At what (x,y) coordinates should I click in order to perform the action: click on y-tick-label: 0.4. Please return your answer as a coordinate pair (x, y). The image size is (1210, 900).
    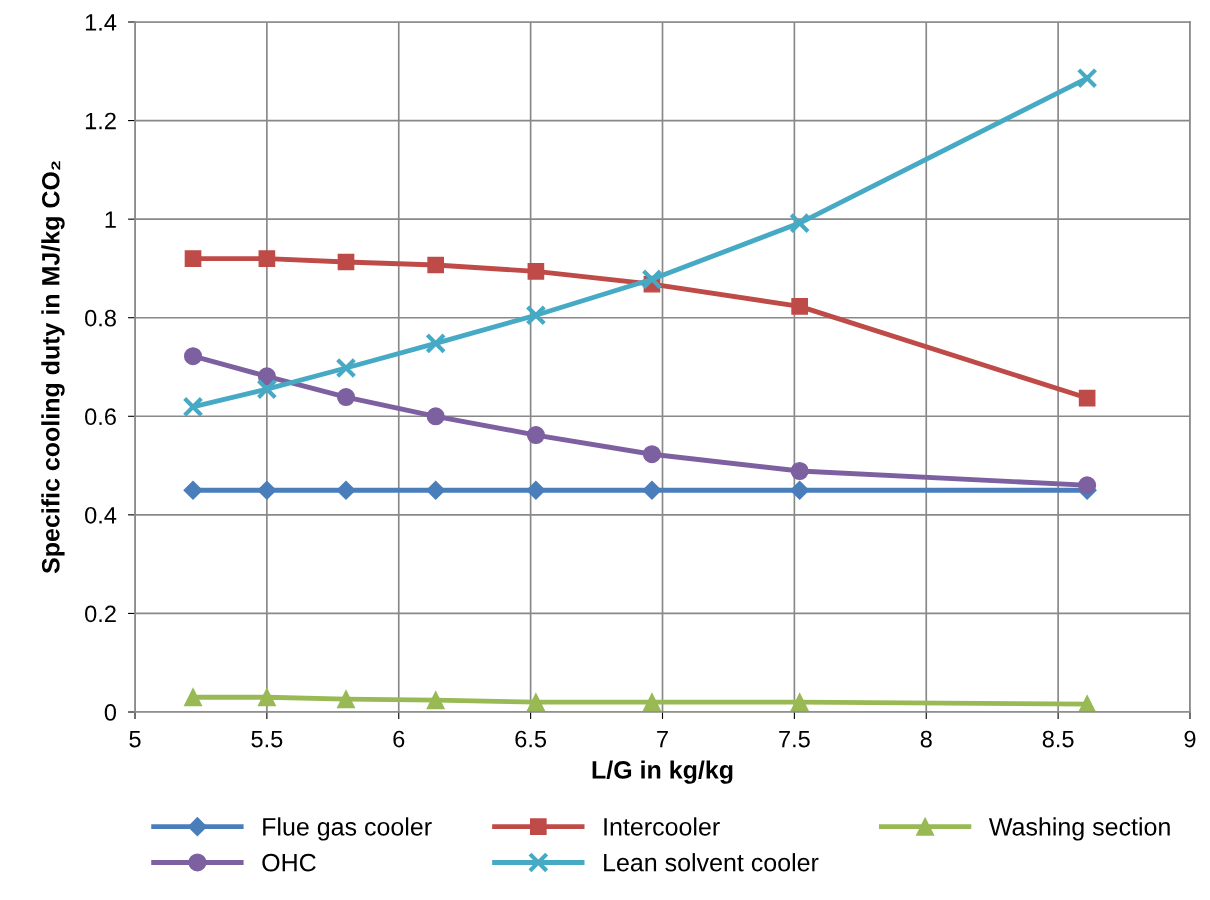
    Looking at the image, I should click on (101, 515).